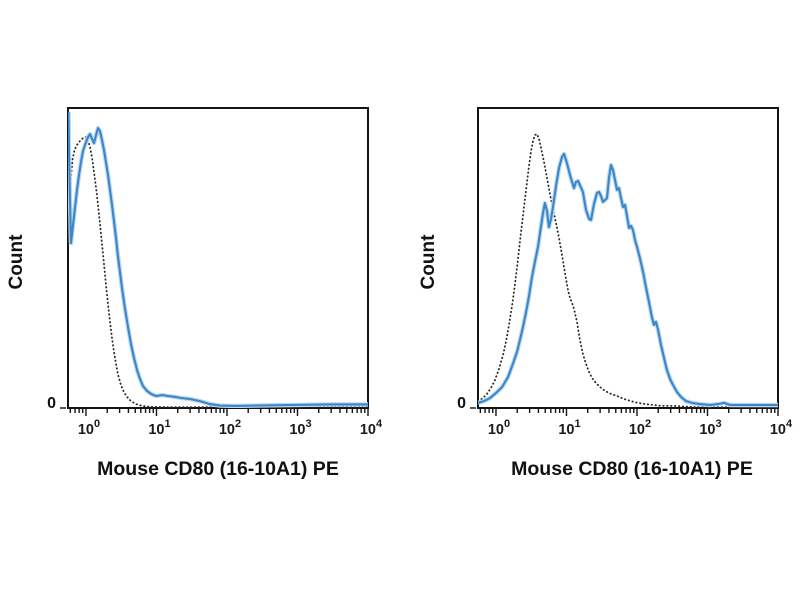 The image size is (800, 600). I want to click on y-tick-label-zero-right: 0, so click(461, 403).